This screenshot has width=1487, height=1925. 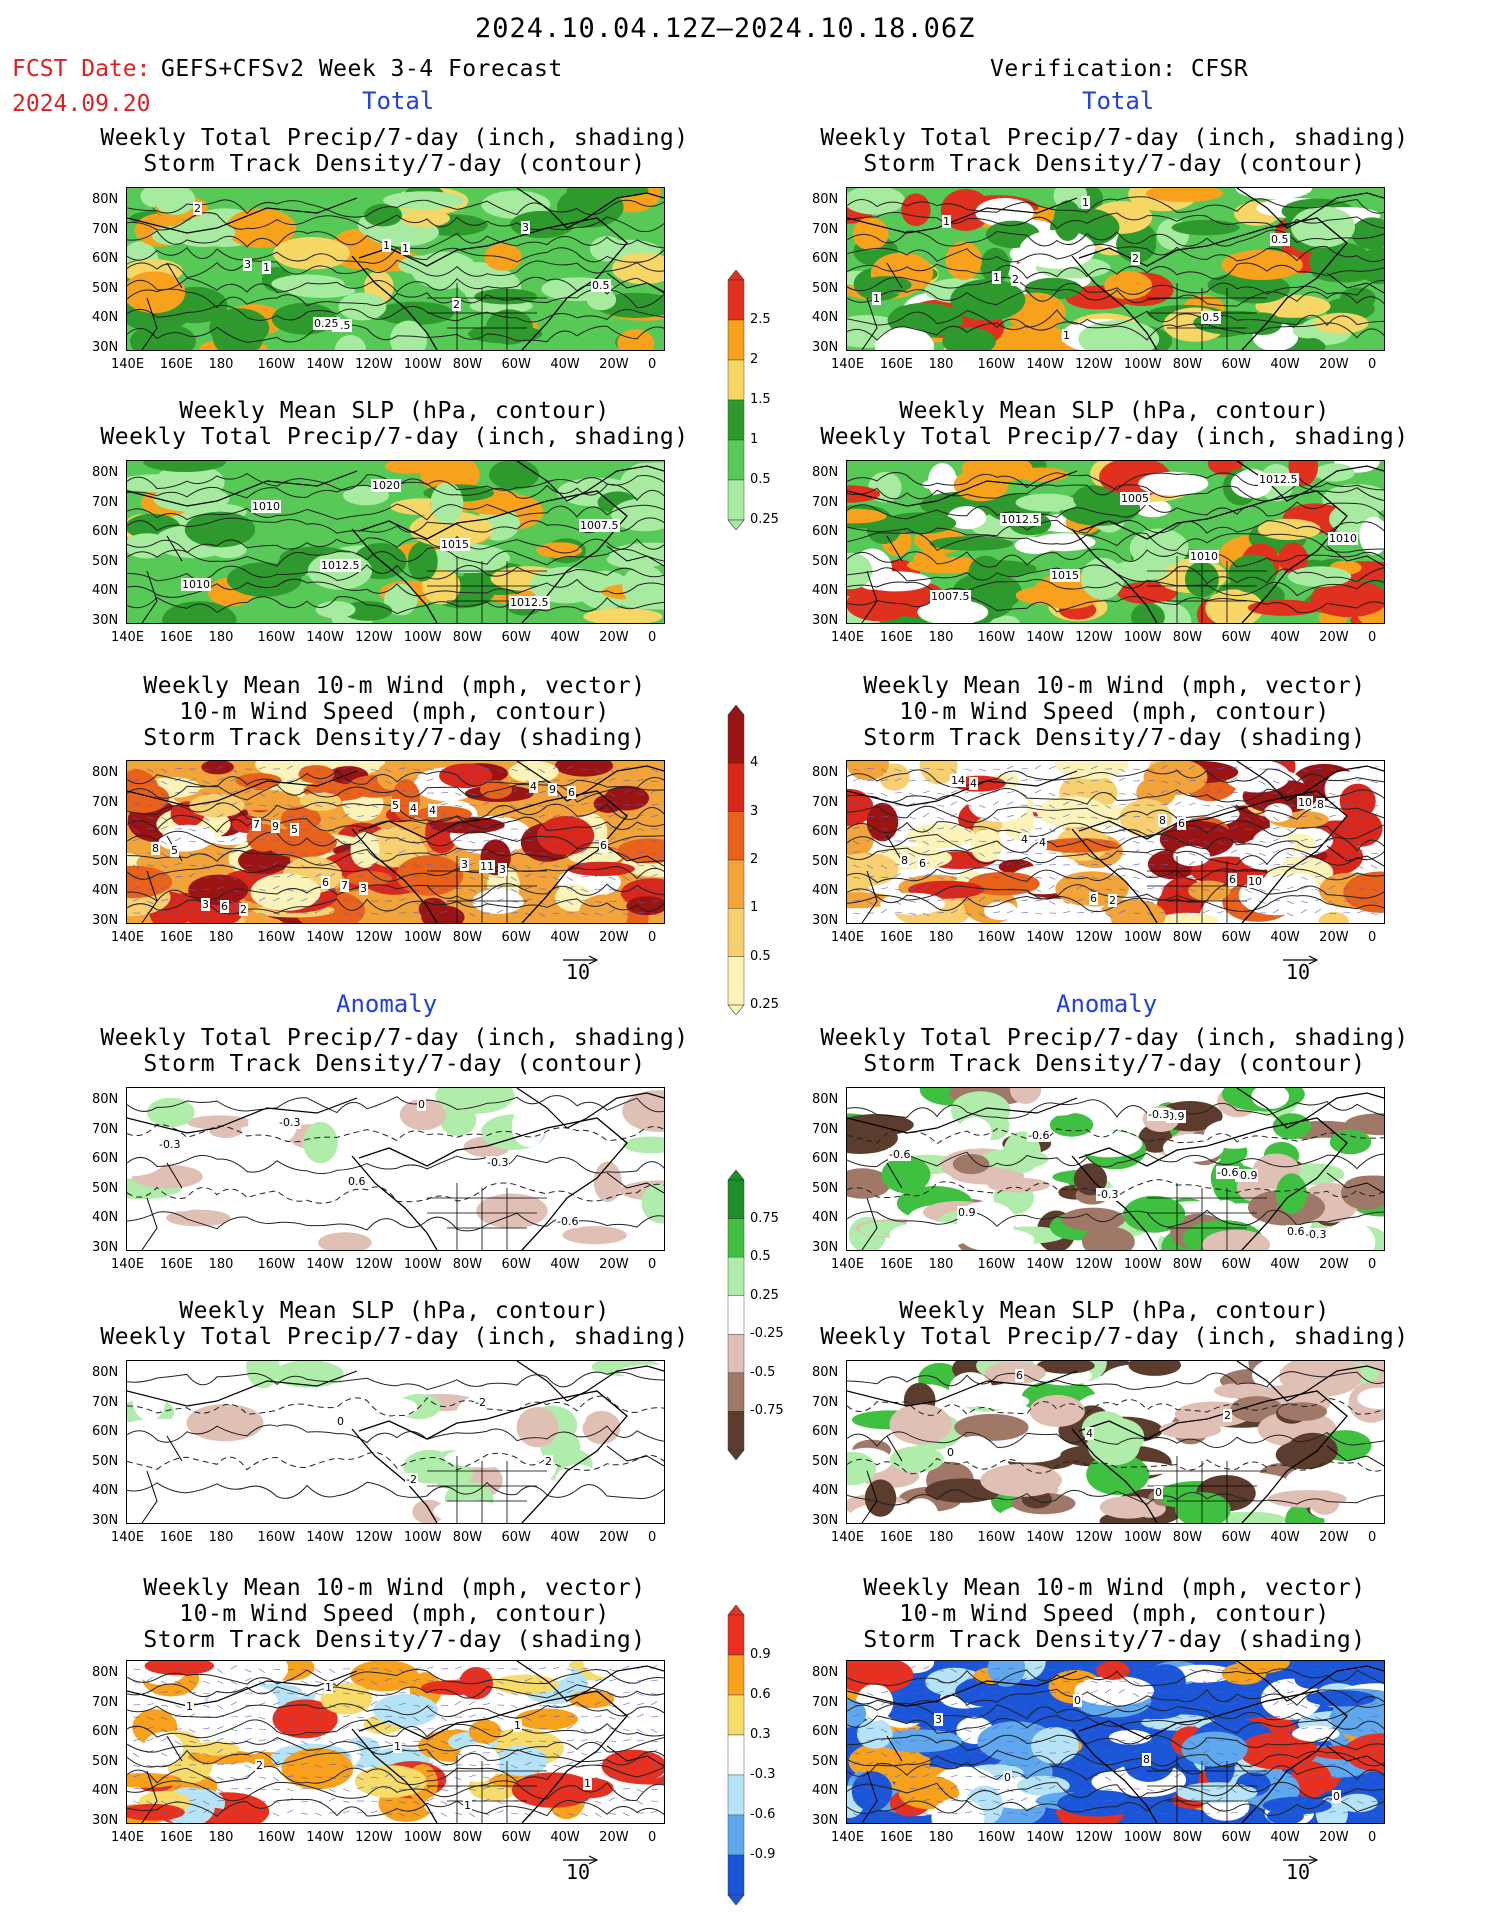 I want to click on panel-title-p3R-line1: Weekly Mean 10-m Wind (mph, vector), so click(x=1114, y=686).